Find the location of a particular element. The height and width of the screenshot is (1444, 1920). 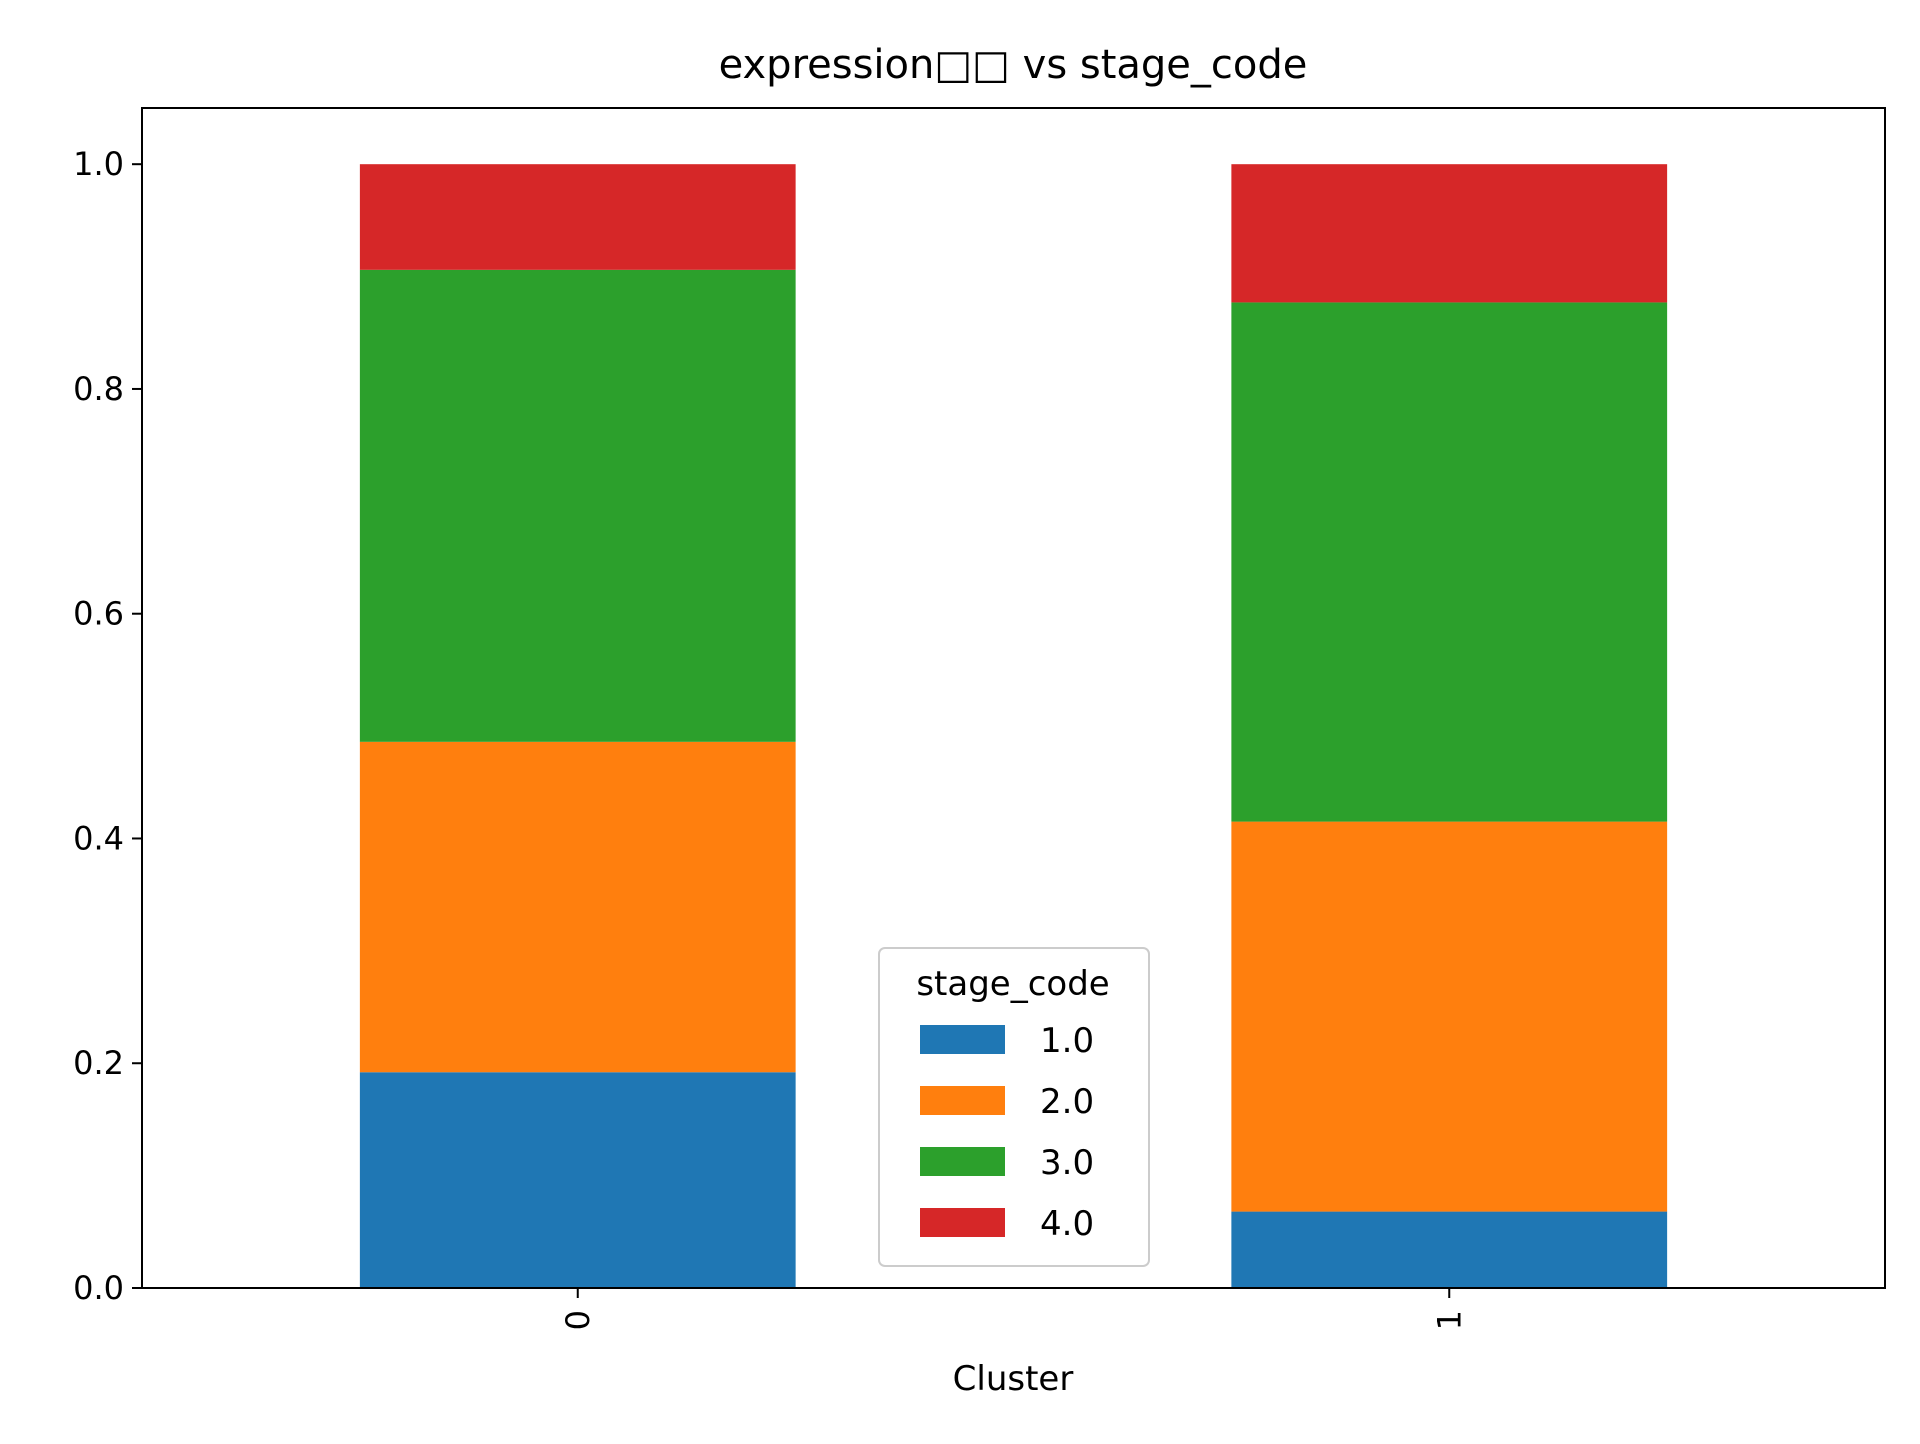

y-tick-label: 1.0 is located at coordinates (98, 164).